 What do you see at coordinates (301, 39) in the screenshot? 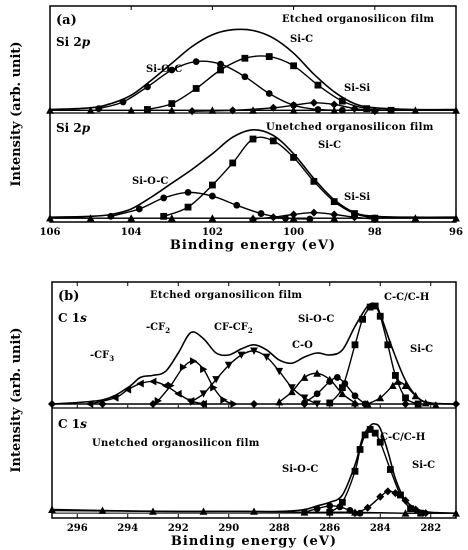
I see `a1-sic-label: Si-C` at bounding box center [301, 39].